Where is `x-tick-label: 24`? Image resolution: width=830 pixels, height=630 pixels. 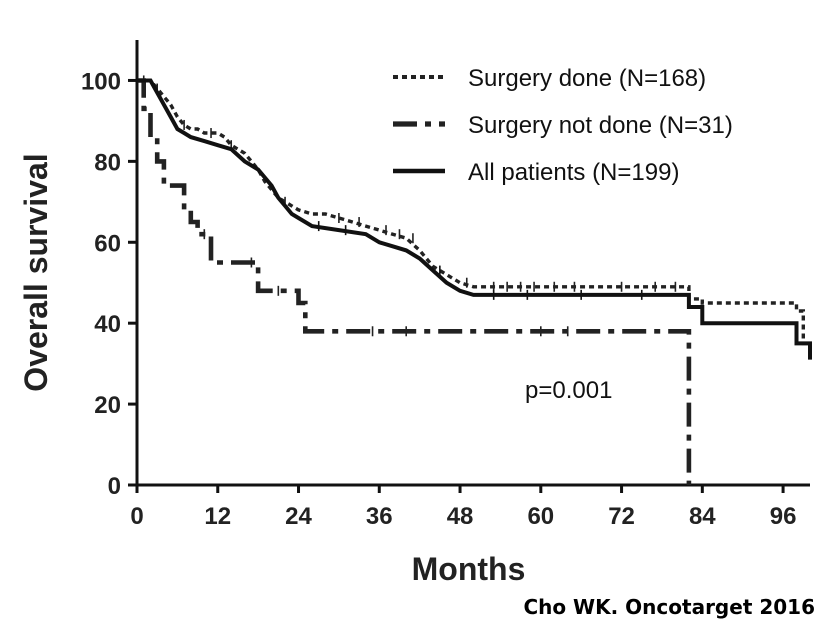 x-tick-label: 24 is located at coordinates (298, 516).